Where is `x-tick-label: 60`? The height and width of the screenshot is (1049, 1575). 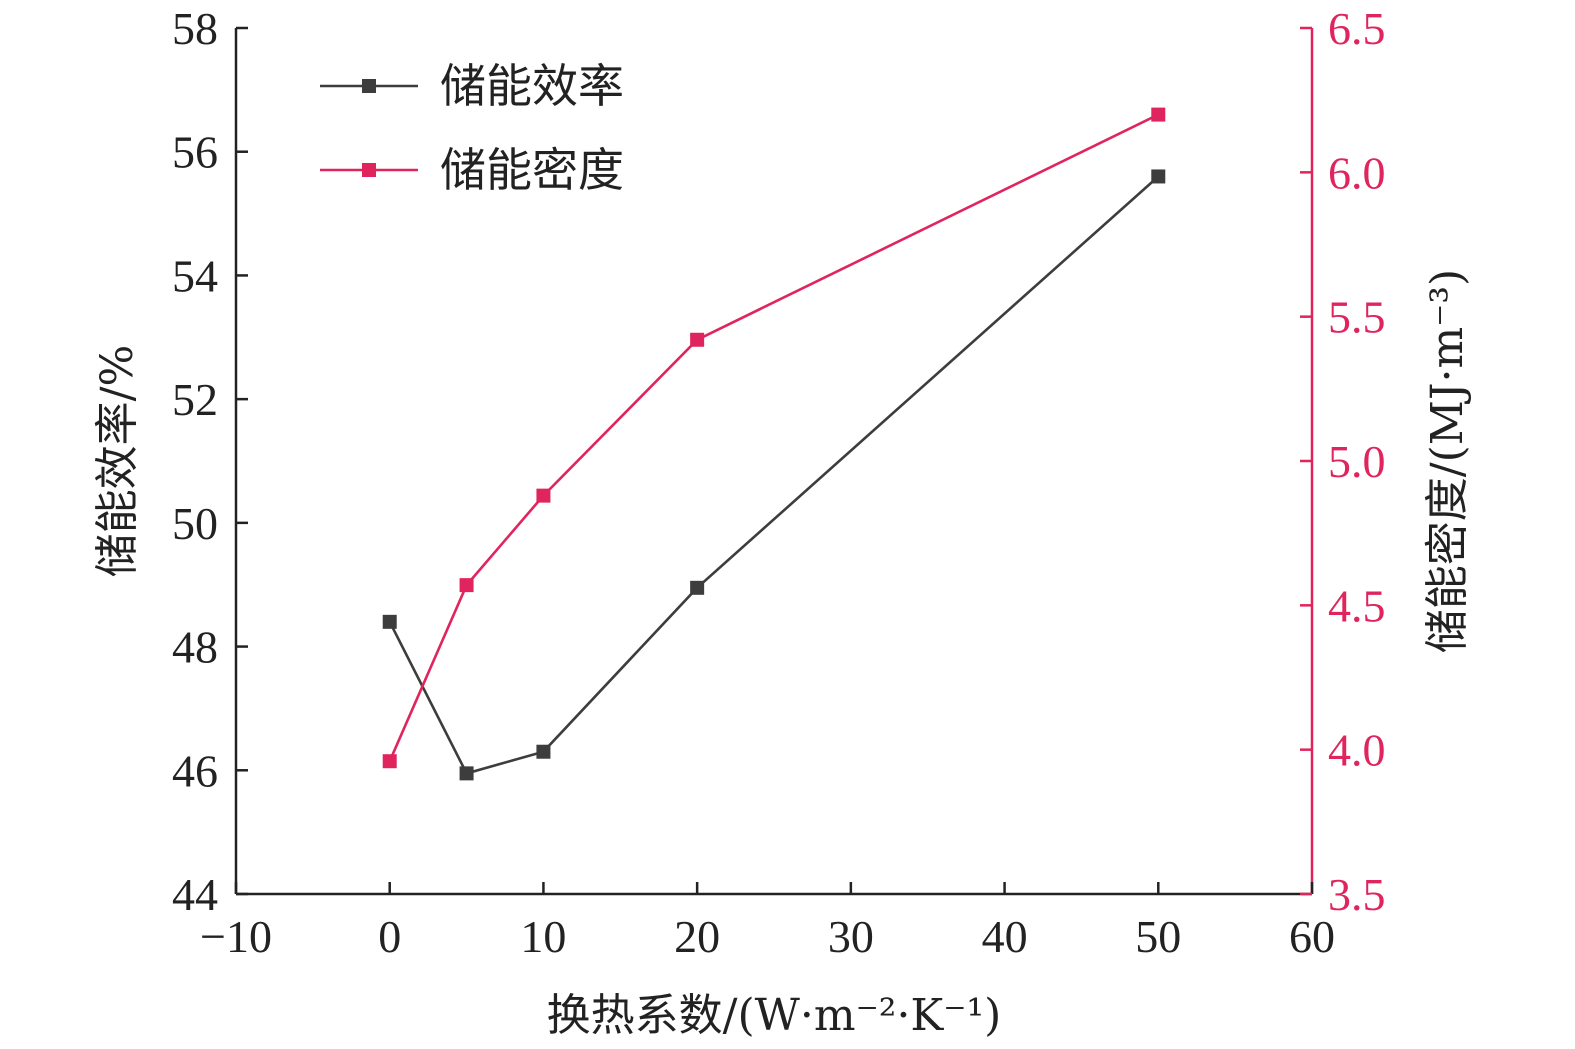
x-tick-label: 60 is located at coordinates (1312, 936).